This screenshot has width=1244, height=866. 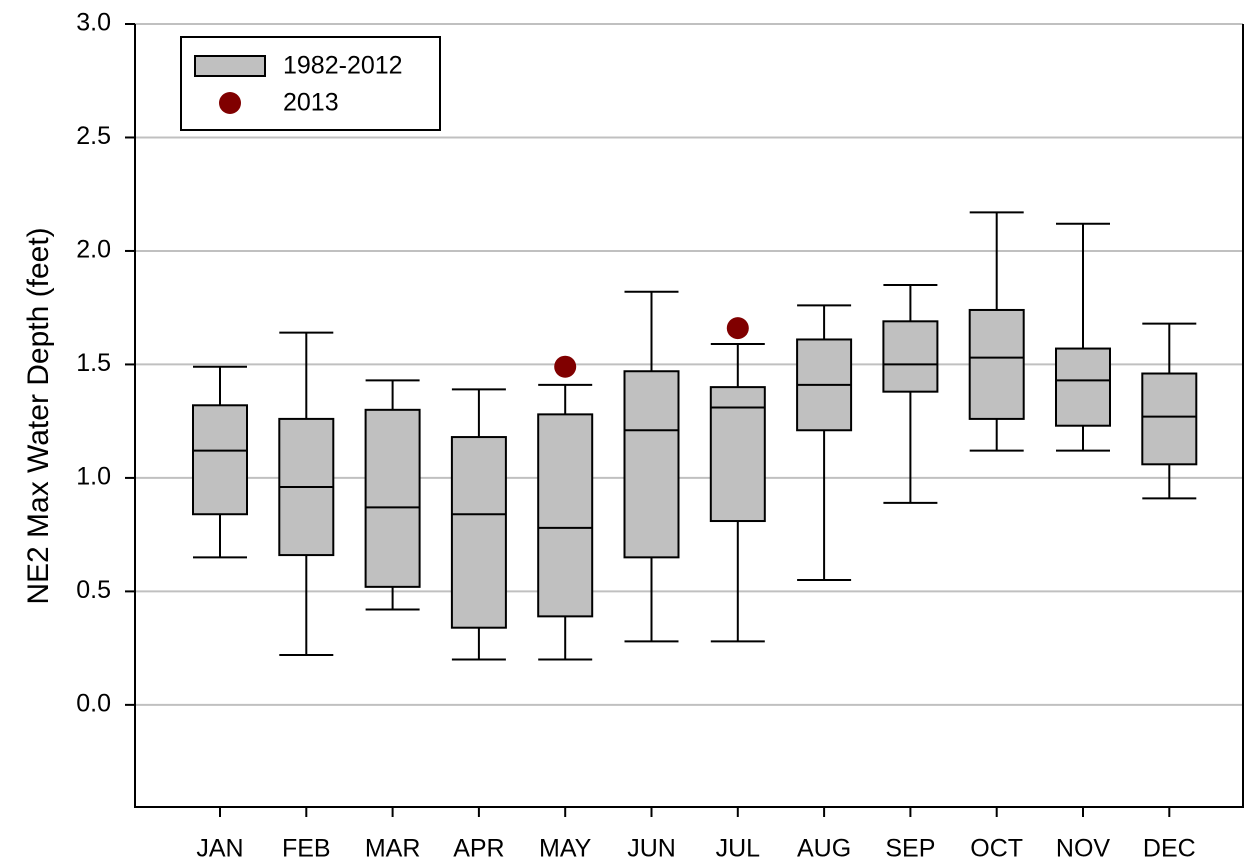 What do you see at coordinates (219, 849) in the screenshot?
I see `x-tick-label: JAN` at bounding box center [219, 849].